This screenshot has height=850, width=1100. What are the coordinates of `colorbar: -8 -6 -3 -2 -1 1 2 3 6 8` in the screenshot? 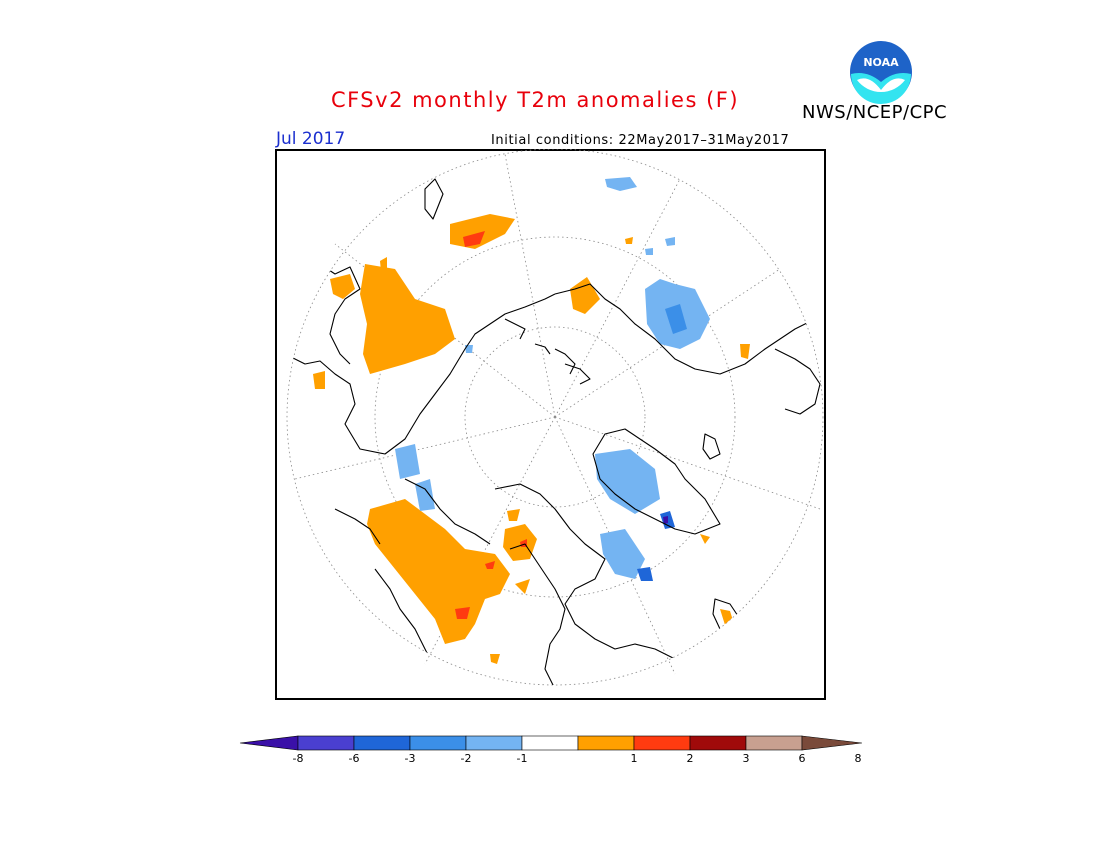 It's located at (550, 750).